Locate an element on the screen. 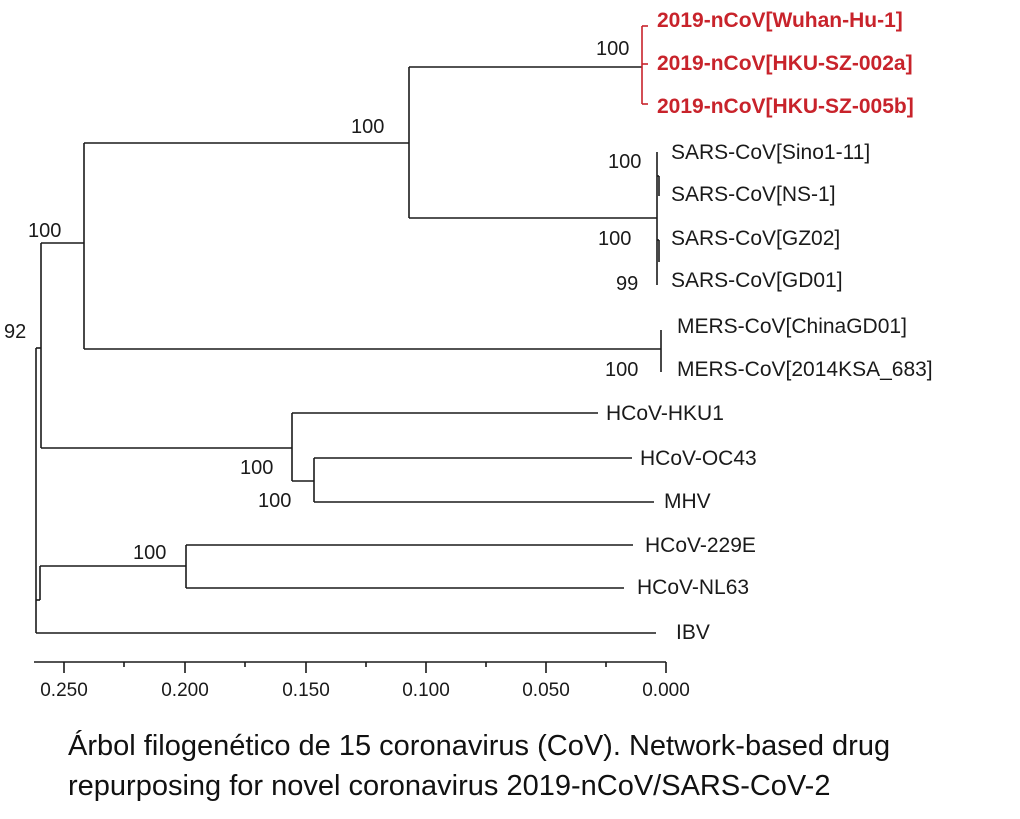  leaf-label: IBV is located at coordinates (693, 632).